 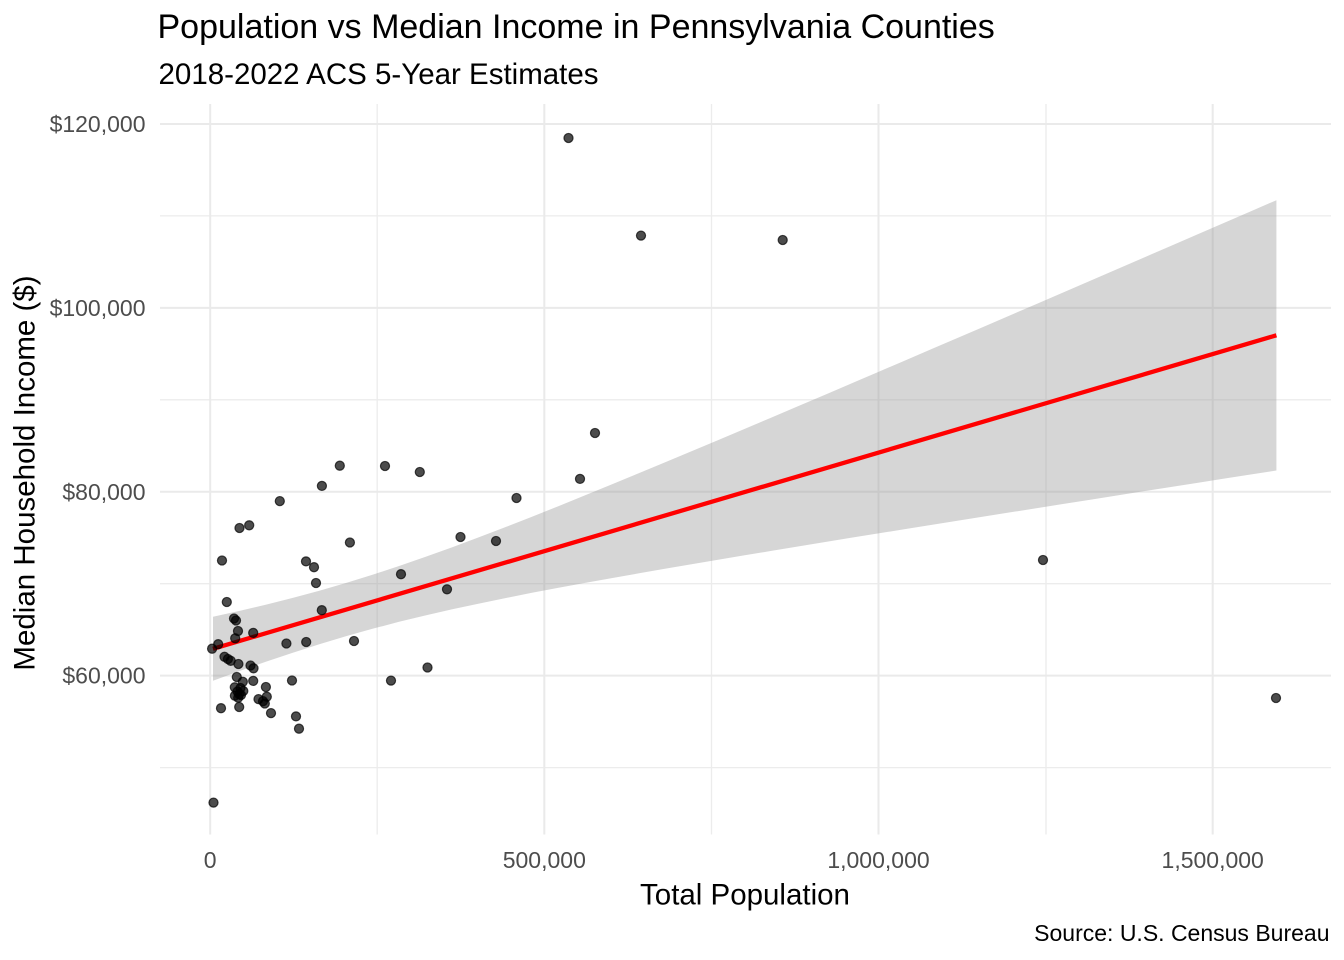 I want to click on svg-text: Source: U.S. Census Bureau, so click(x=1181, y=933).